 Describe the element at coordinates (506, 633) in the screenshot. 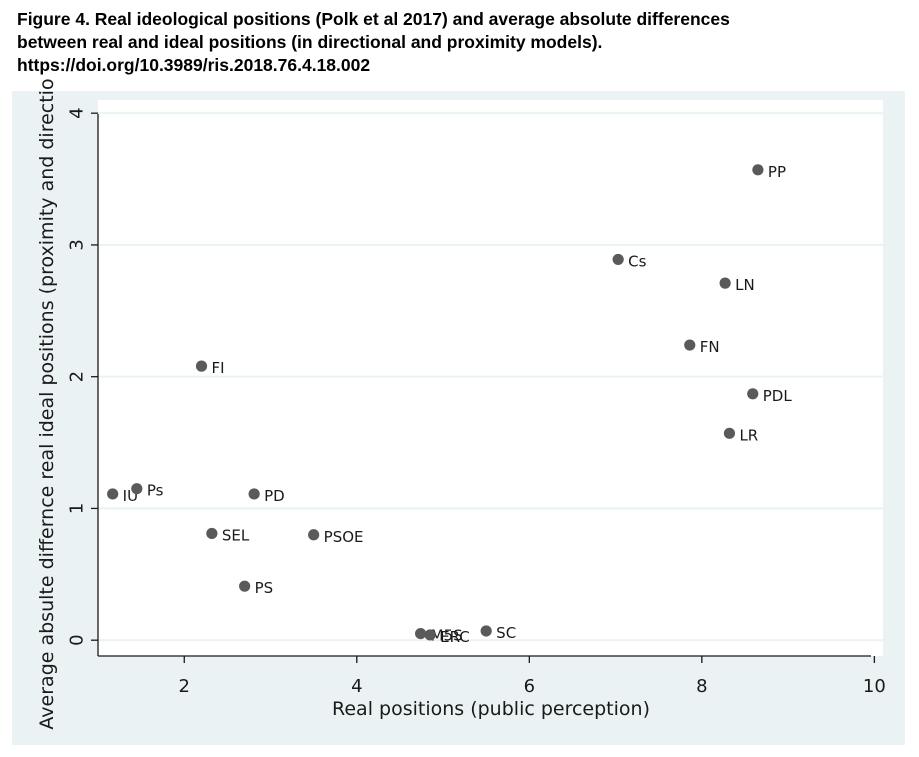

I see `data-point-label: SC` at that location.